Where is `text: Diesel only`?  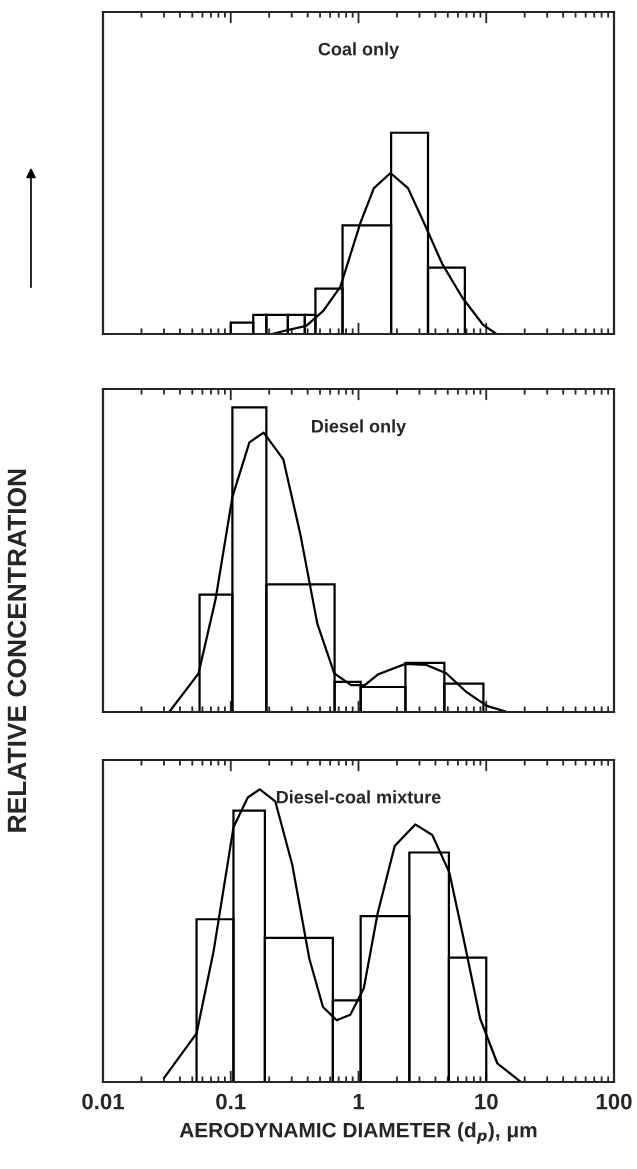 text: Diesel only is located at coordinates (359, 428).